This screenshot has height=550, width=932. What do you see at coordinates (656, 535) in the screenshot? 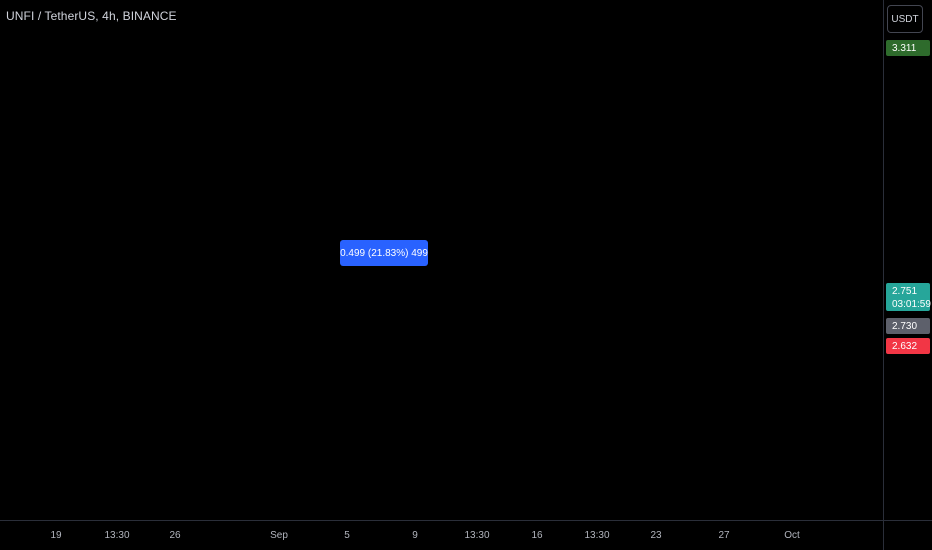
I see `time-tick: 23` at bounding box center [656, 535].